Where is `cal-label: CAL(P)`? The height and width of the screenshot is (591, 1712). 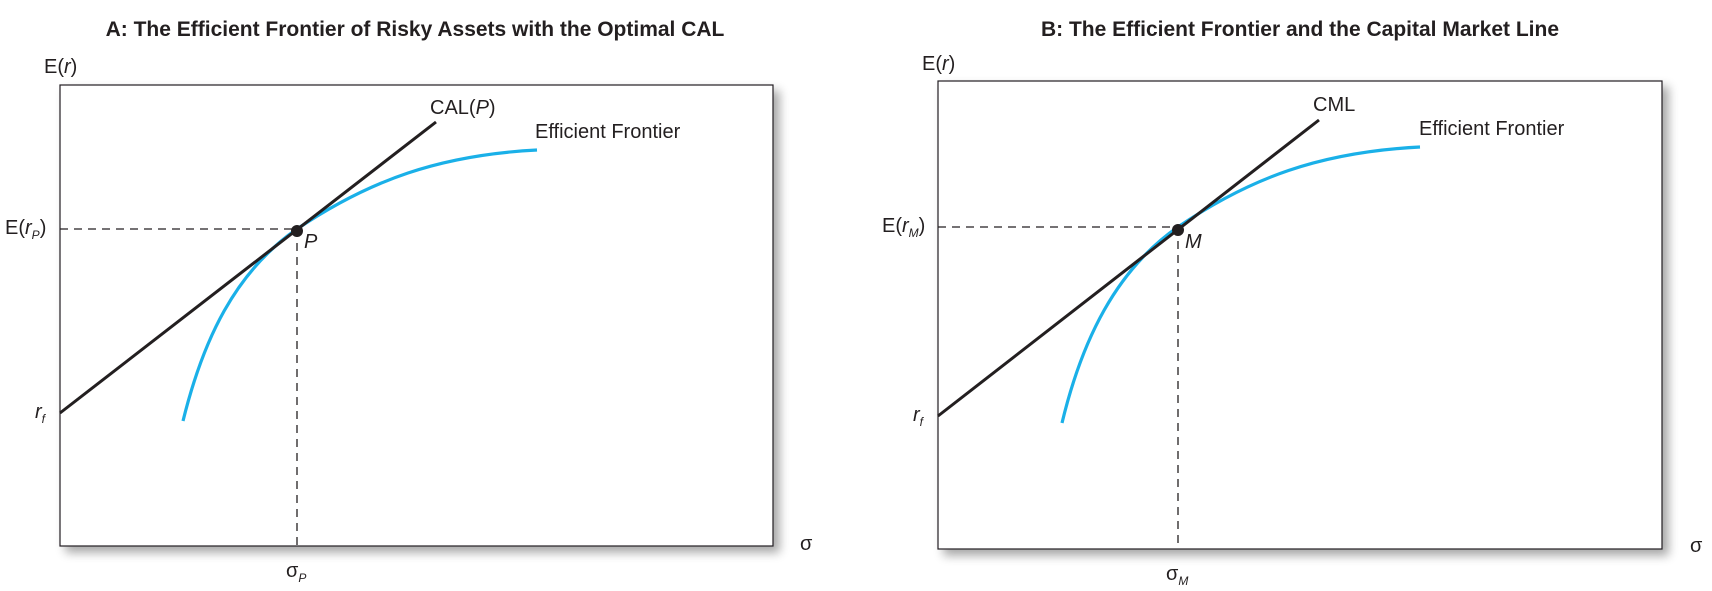 cal-label: CAL(P) is located at coordinates (463, 108).